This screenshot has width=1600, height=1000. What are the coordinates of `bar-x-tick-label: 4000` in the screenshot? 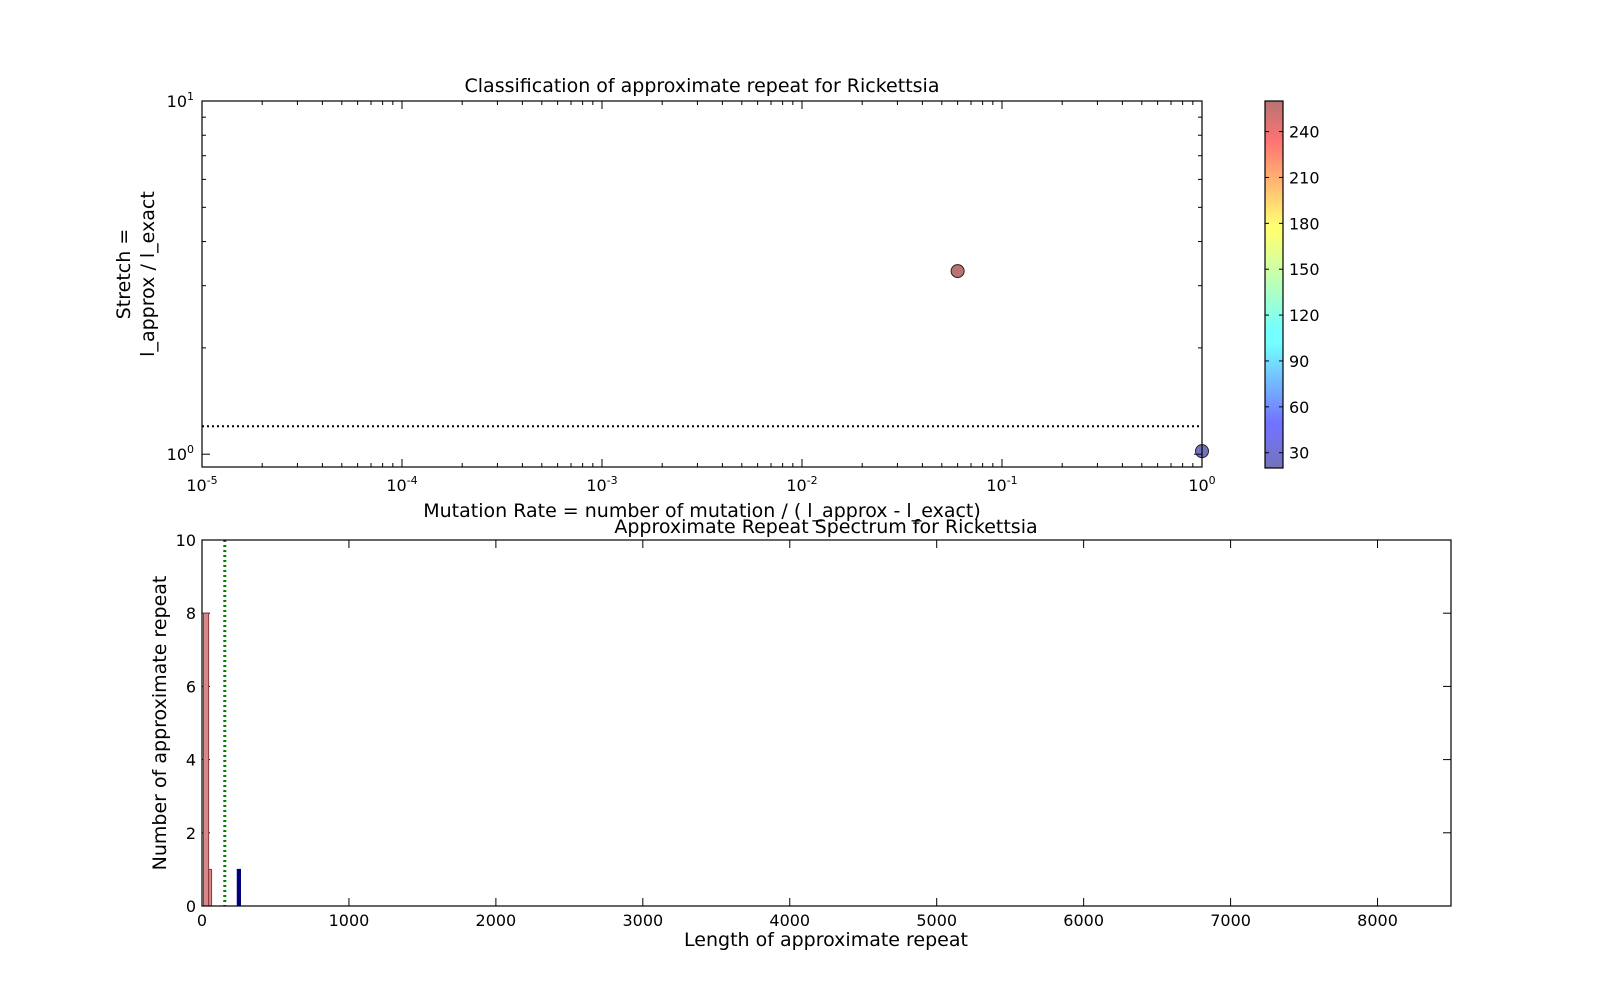 It's located at (789, 920).